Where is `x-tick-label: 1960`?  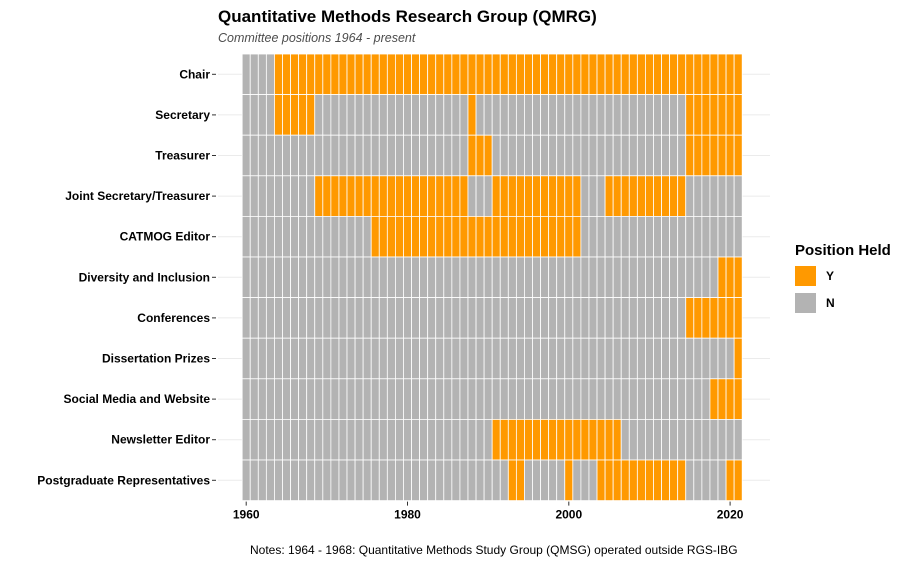 x-tick-label: 1960 is located at coordinates (246, 515).